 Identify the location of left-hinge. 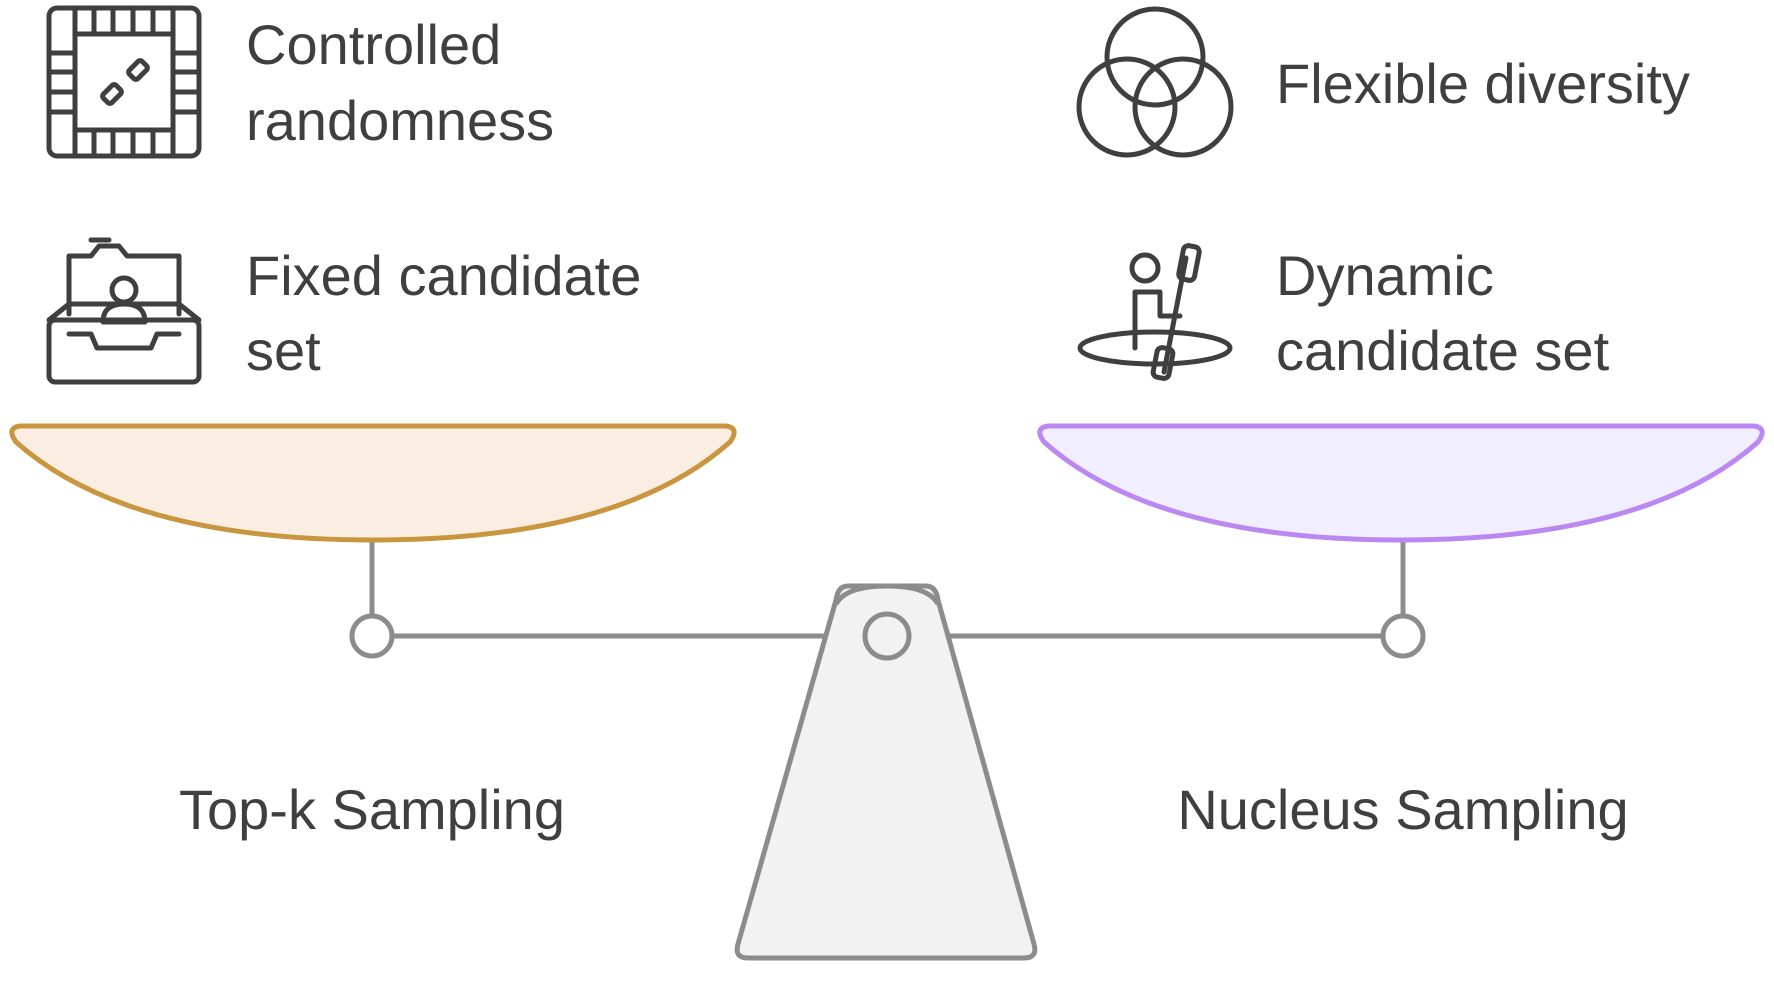
(372, 636).